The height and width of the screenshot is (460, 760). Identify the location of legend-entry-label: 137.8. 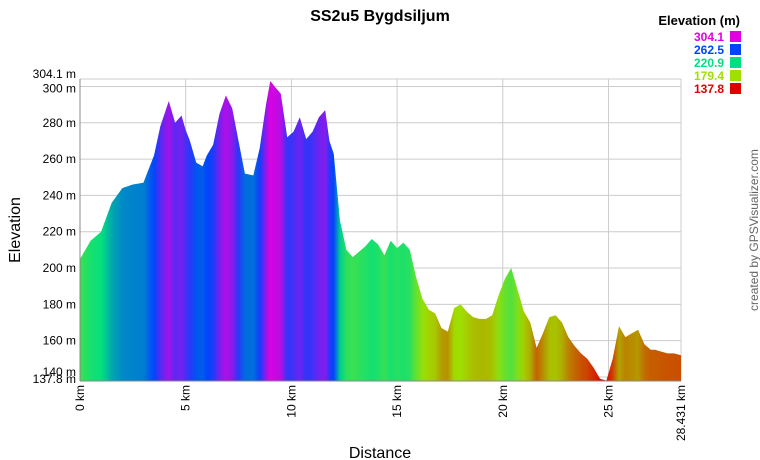
(709, 89).